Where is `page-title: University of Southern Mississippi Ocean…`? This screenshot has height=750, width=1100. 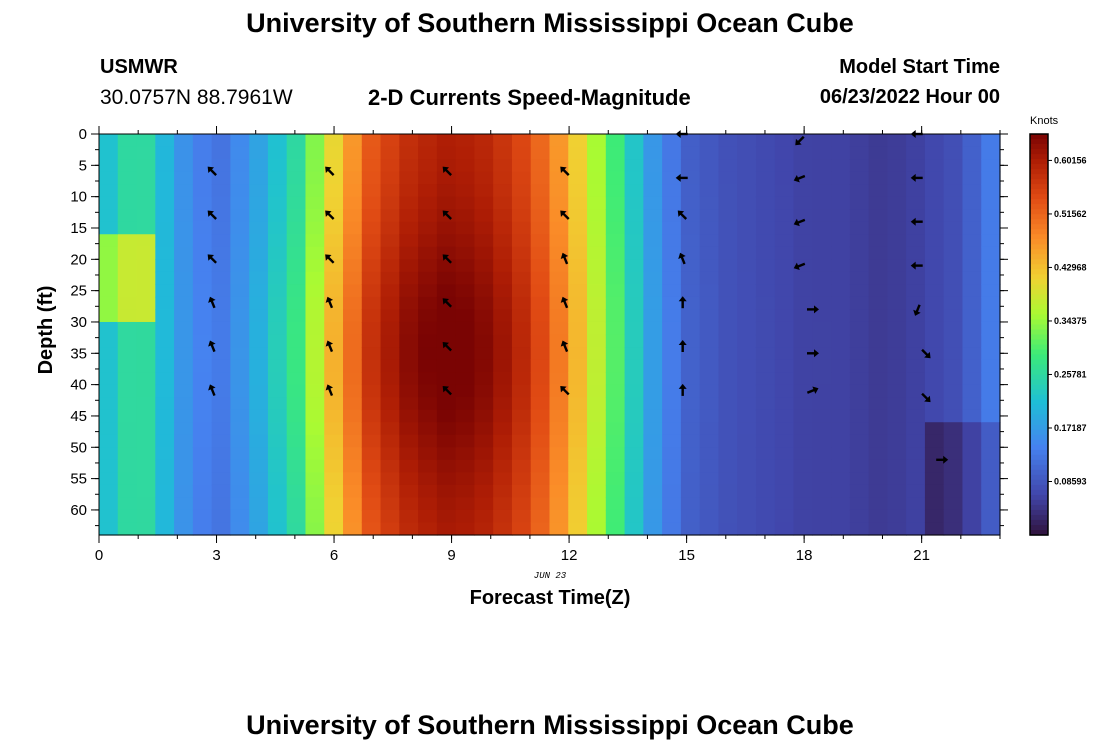
page-title: University of Southern Mississippi Ocean… is located at coordinates (550, 23).